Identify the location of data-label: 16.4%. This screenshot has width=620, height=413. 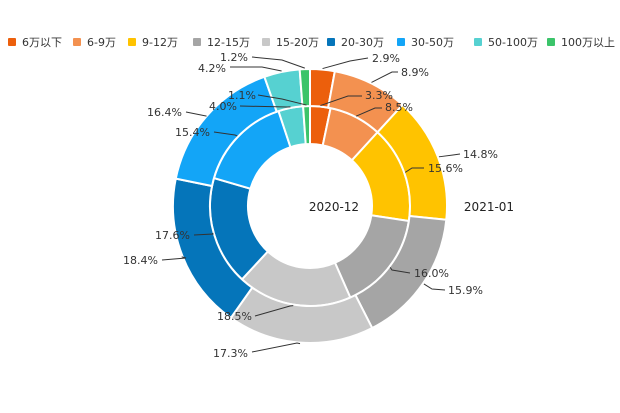
(164, 112).